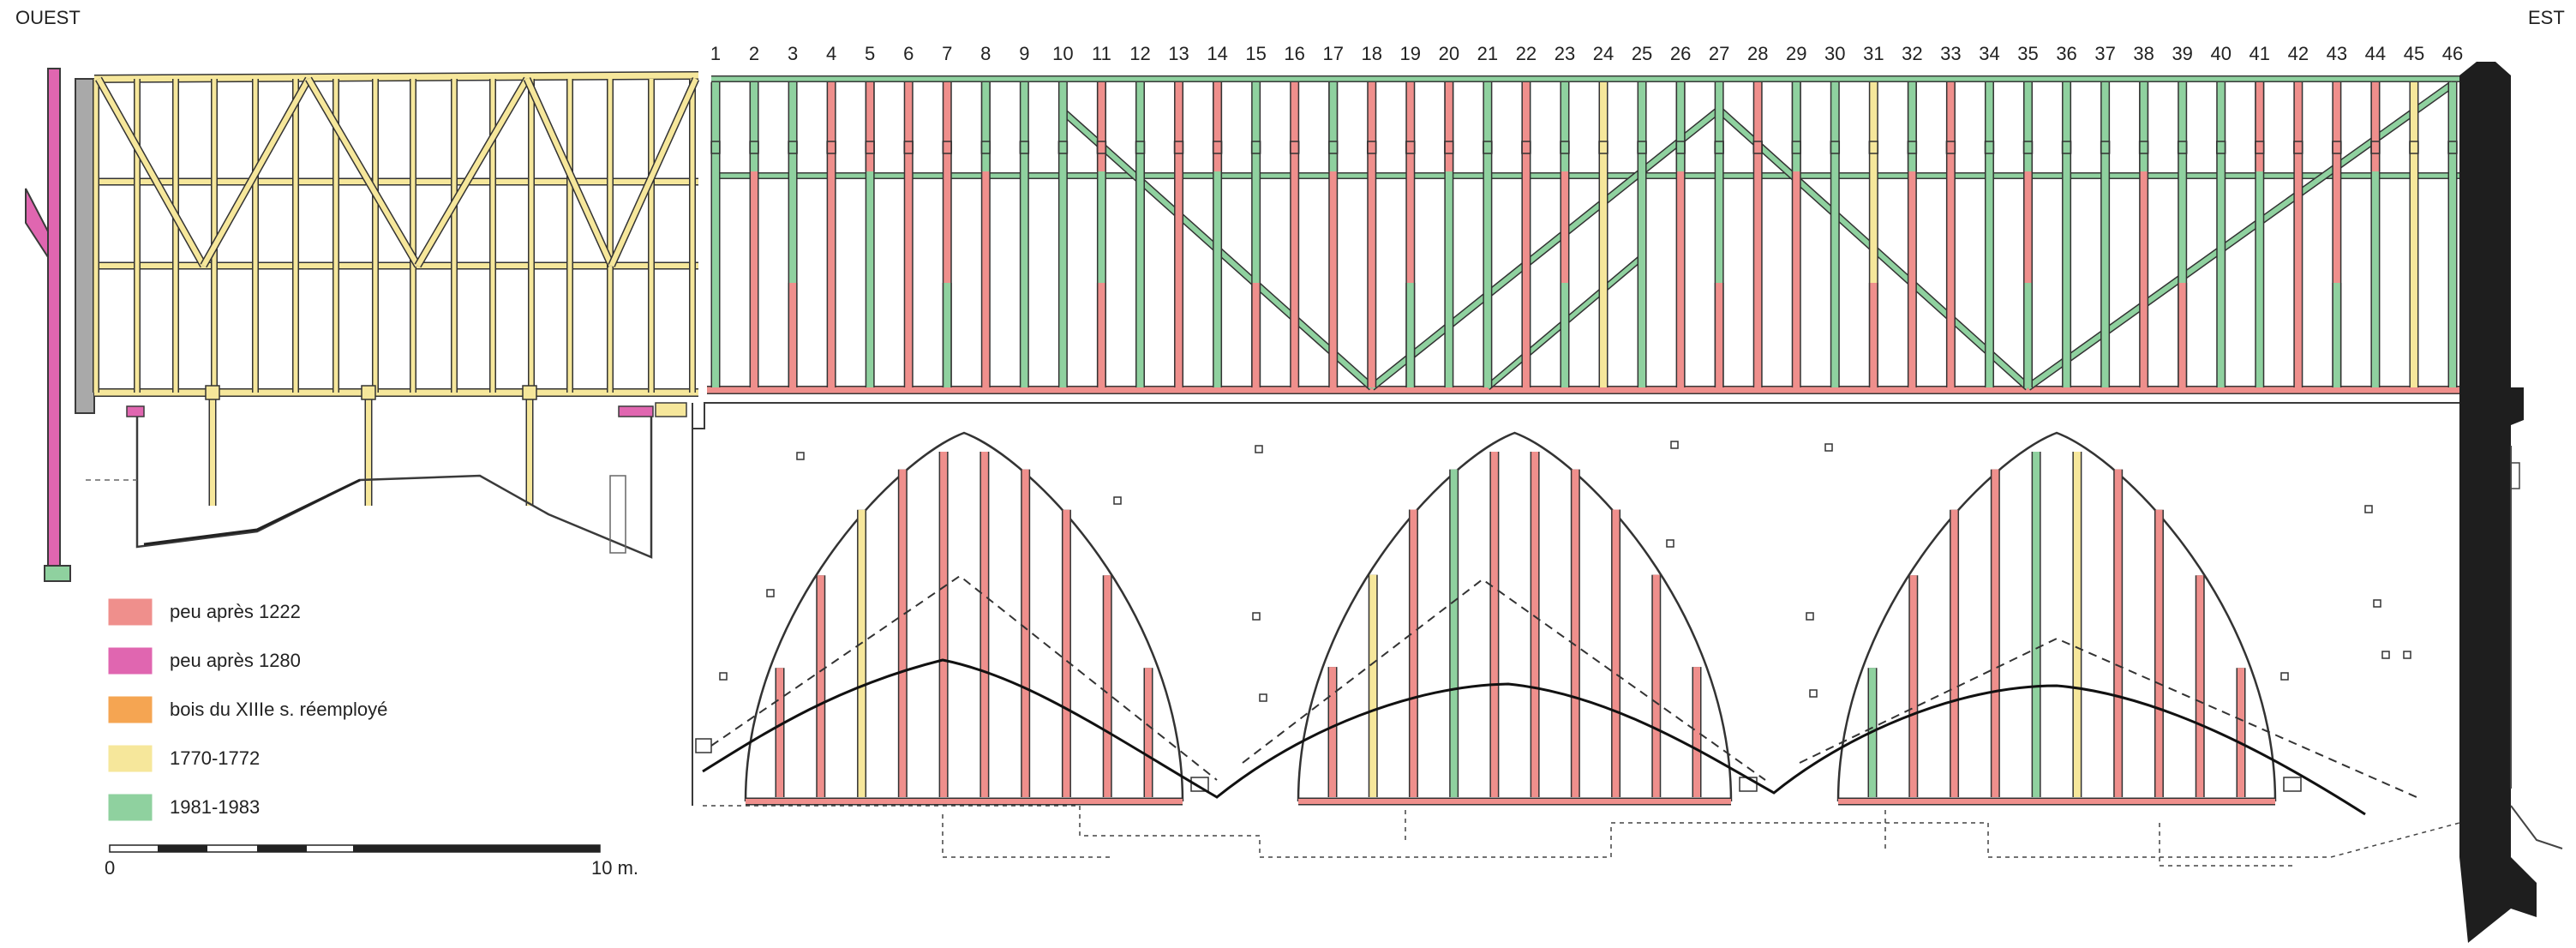  I want to click on west-frame, so click(362, 325).